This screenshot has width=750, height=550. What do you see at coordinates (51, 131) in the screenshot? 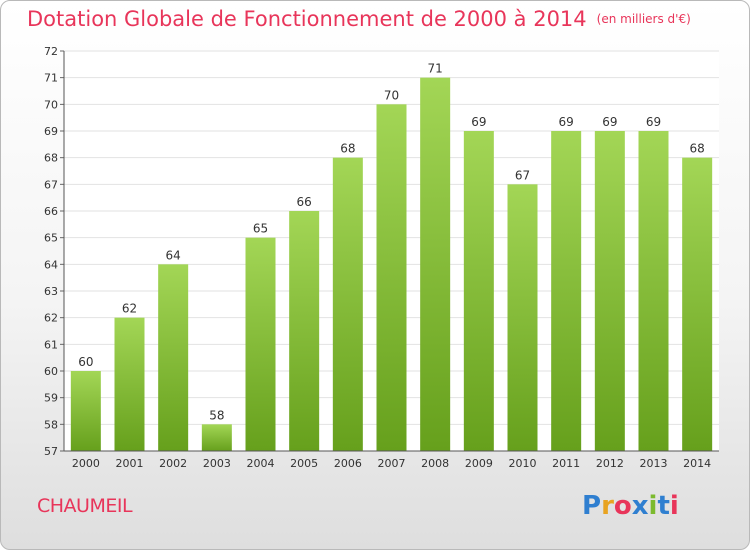
I see `y-tick-label: 69` at bounding box center [51, 131].